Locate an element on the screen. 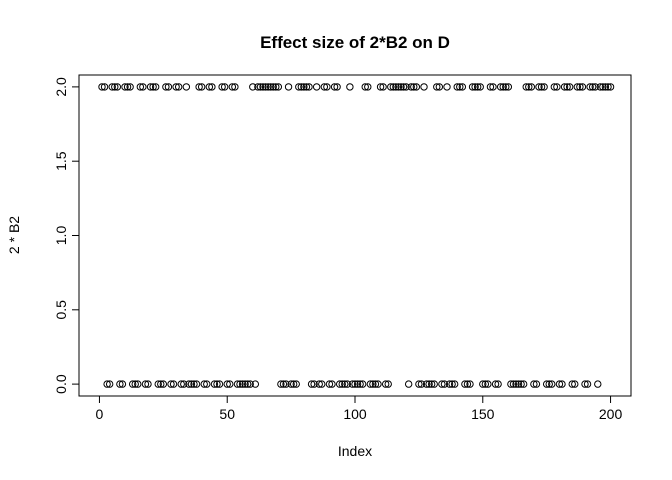 The height and width of the screenshot is (480, 672). x-tick-label: 50 is located at coordinates (227, 414).